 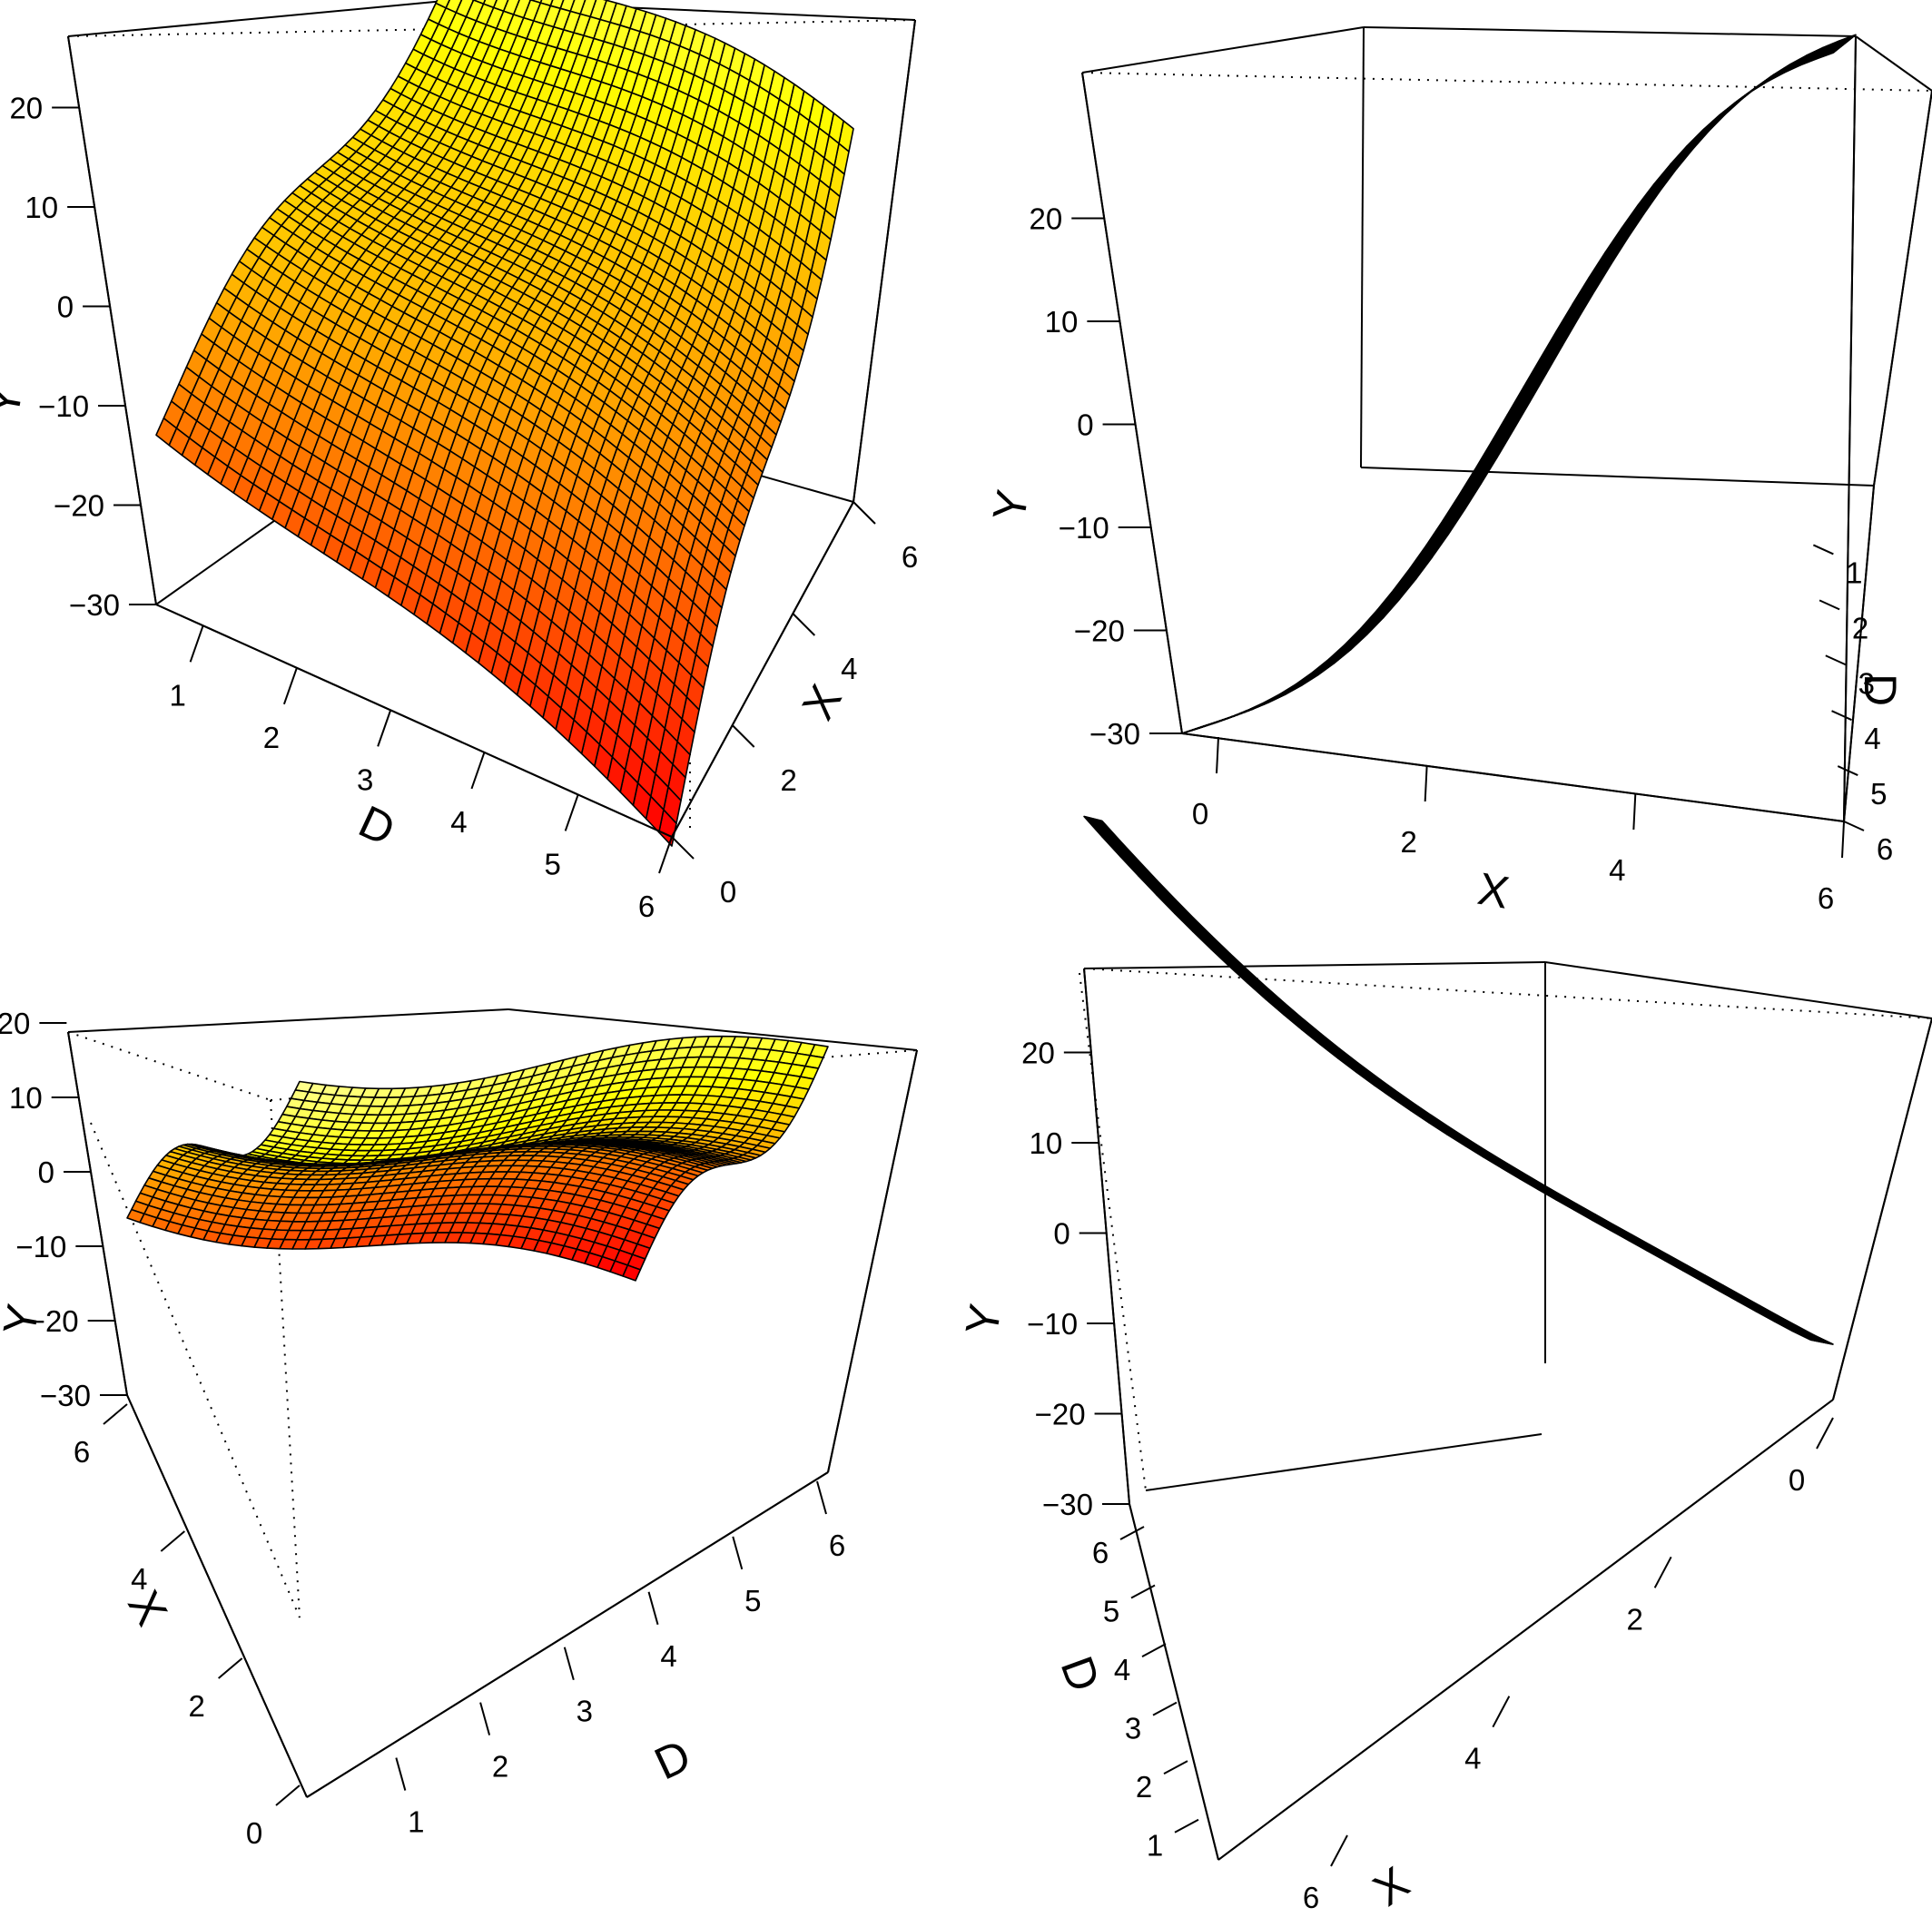 I want to click on x2-tick-label: 3, so click(x=1866, y=683).